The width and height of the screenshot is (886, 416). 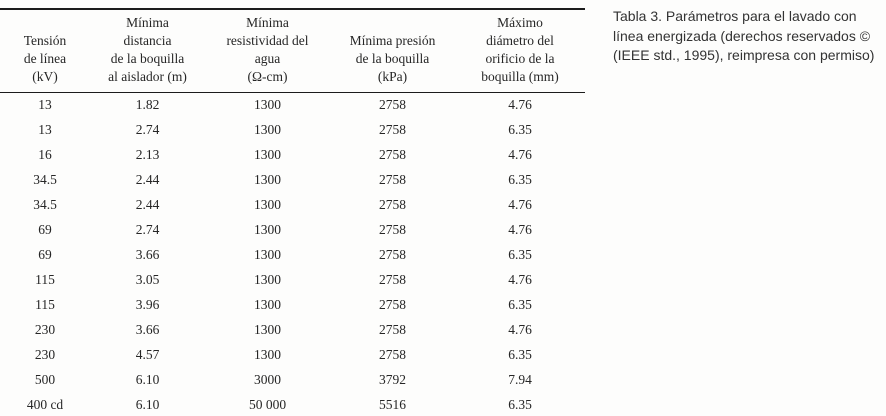 I want to click on table-row: 230 3.66 1300 2758 4.76, so click(x=292, y=330).